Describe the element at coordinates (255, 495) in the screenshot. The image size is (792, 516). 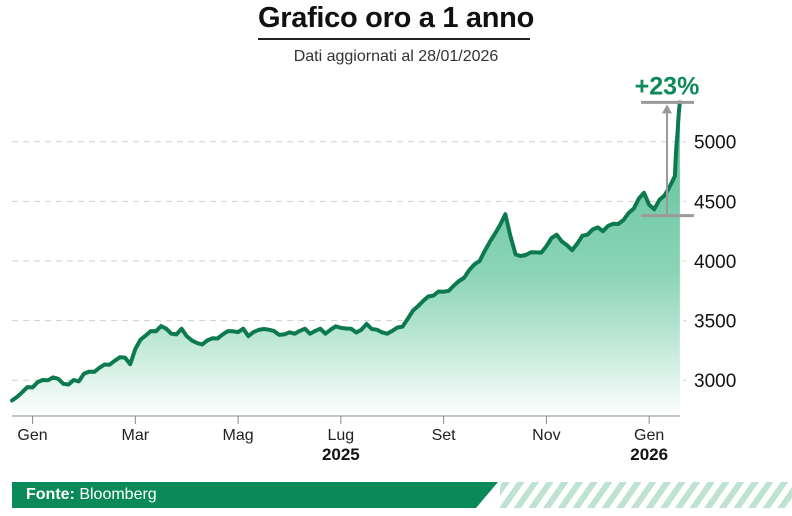
I see `footer-source-band` at that location.